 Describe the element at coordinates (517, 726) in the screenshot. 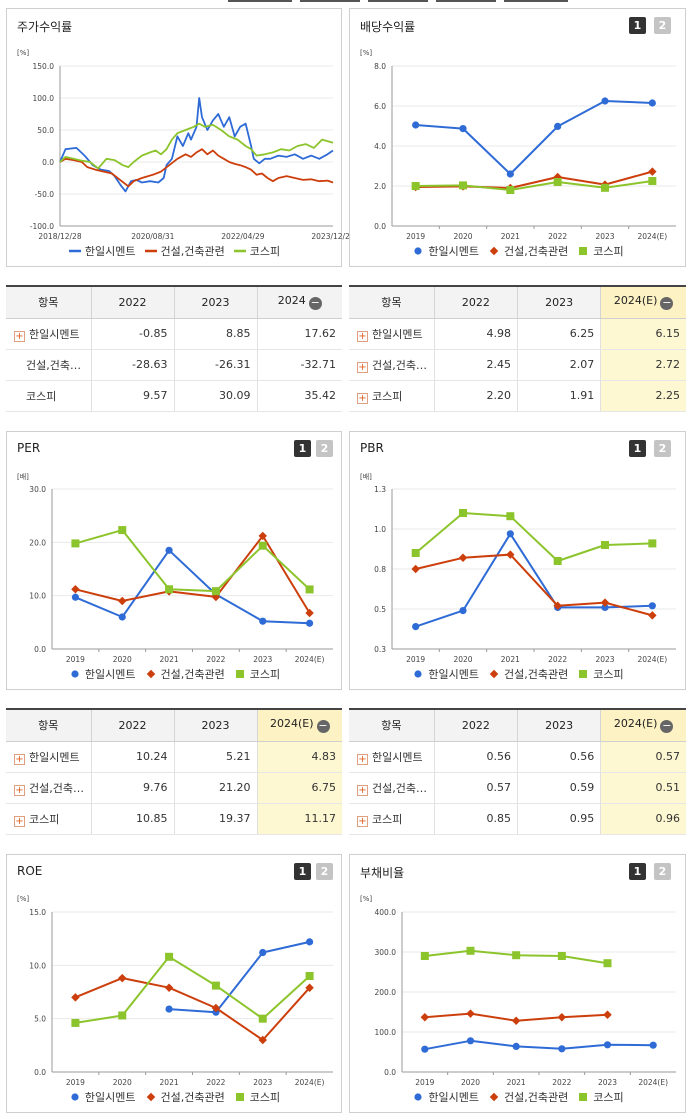

I see `table-header-row: 항목 2022 2023 2024(E) −` at that location.